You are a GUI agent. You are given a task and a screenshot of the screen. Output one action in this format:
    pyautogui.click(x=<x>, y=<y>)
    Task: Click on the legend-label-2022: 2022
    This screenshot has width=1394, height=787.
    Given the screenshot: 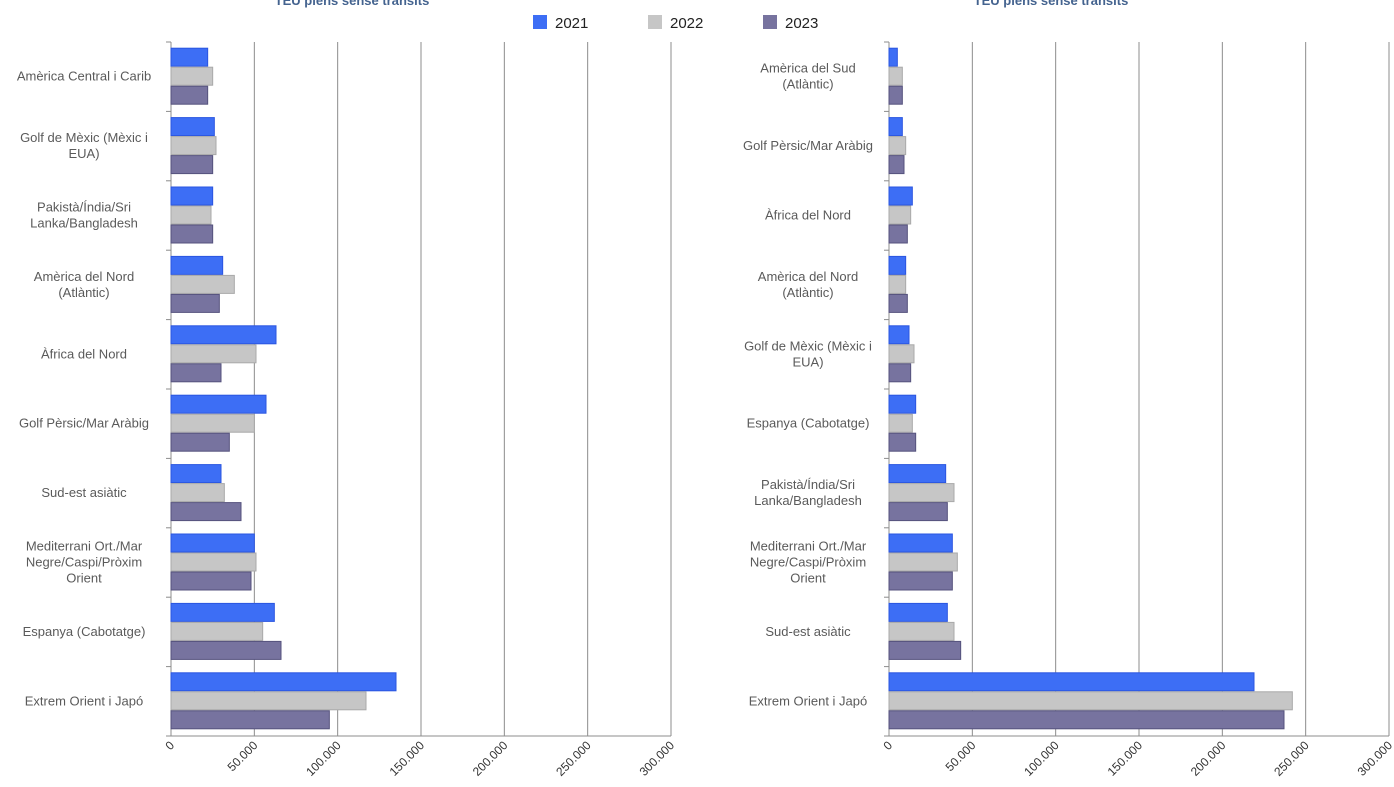 What is the action you would take?
    pyautogui.click(x=686, y=23)
    